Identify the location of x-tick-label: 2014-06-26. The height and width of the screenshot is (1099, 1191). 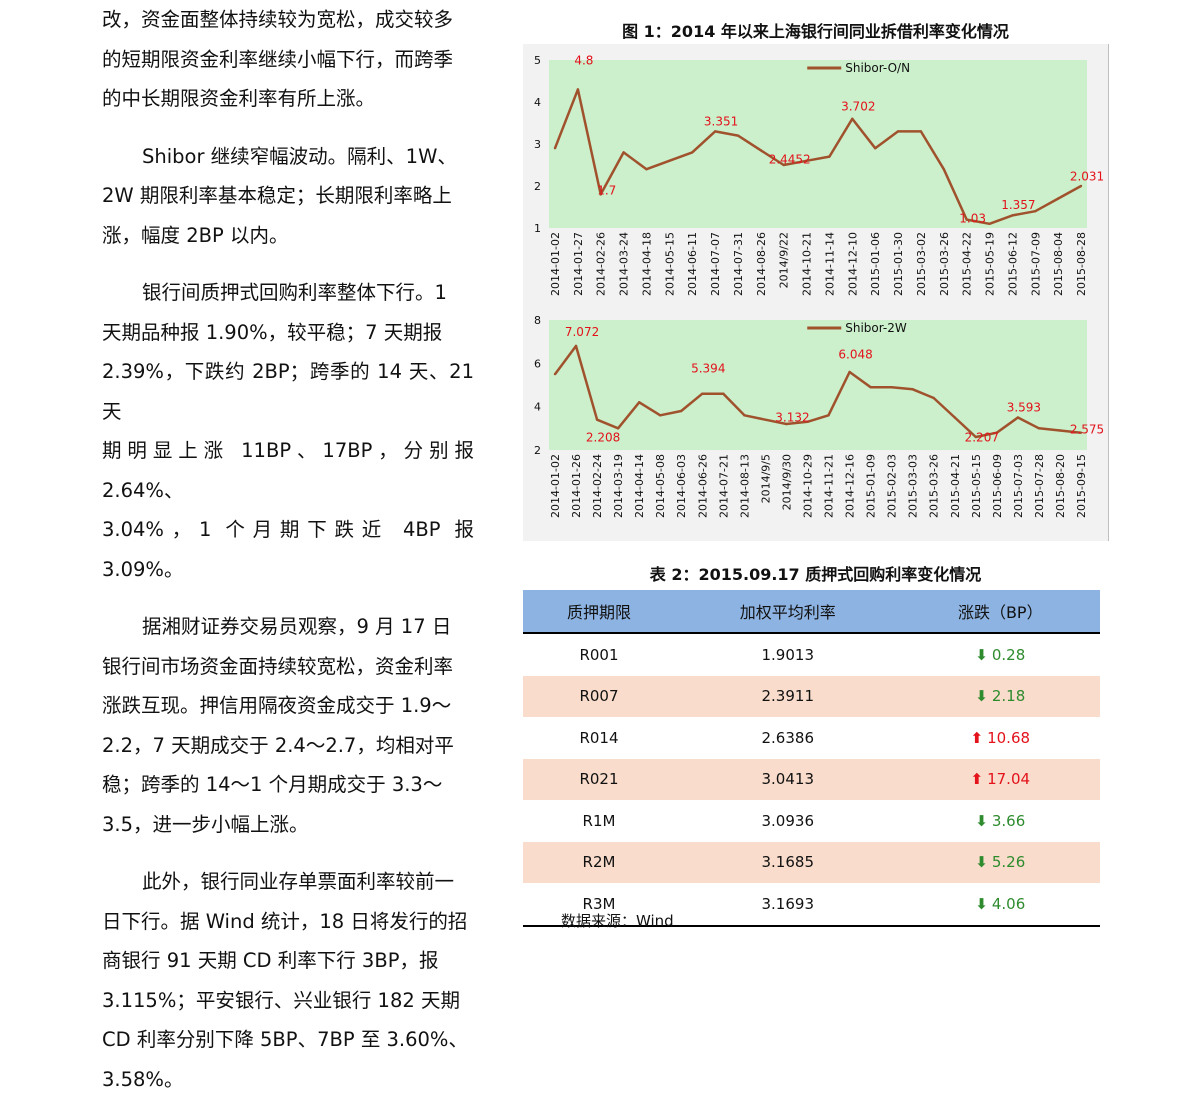
(702, 486).